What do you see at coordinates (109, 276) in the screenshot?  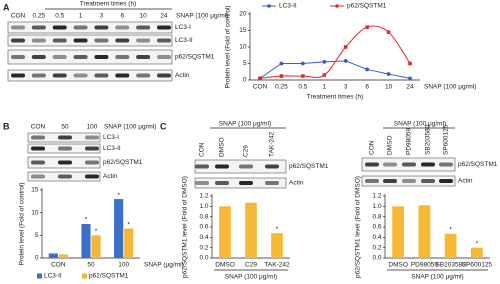 I see `legend-label: p62/SQSTM1` at bounding box center [109, 276].